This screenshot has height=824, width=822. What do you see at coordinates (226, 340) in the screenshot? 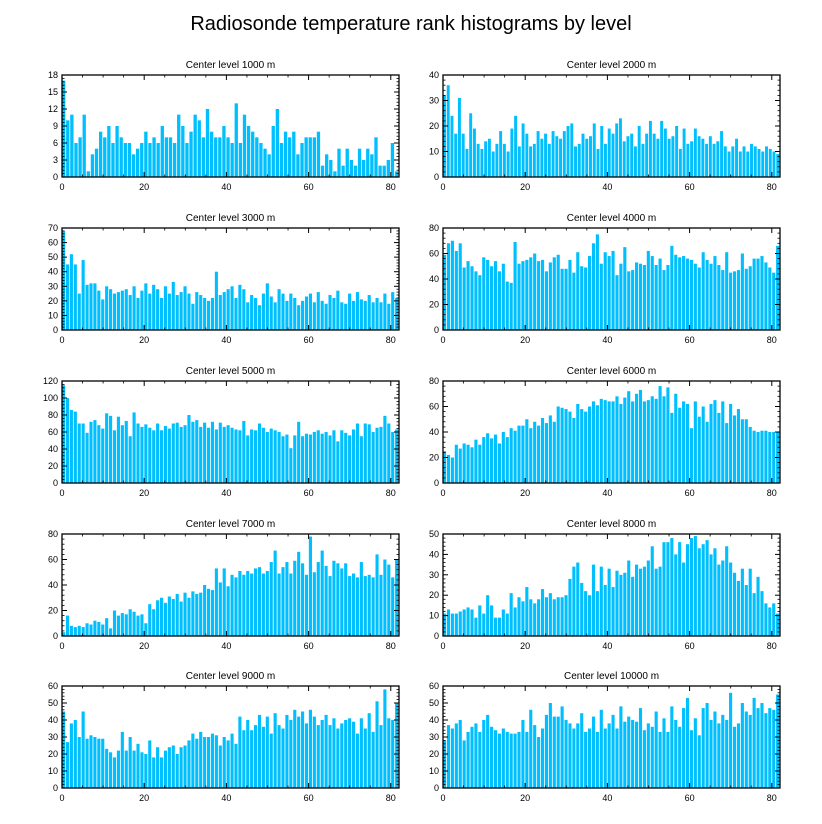
I see `x-tick-label: 40` at bounding box center [226, 340].